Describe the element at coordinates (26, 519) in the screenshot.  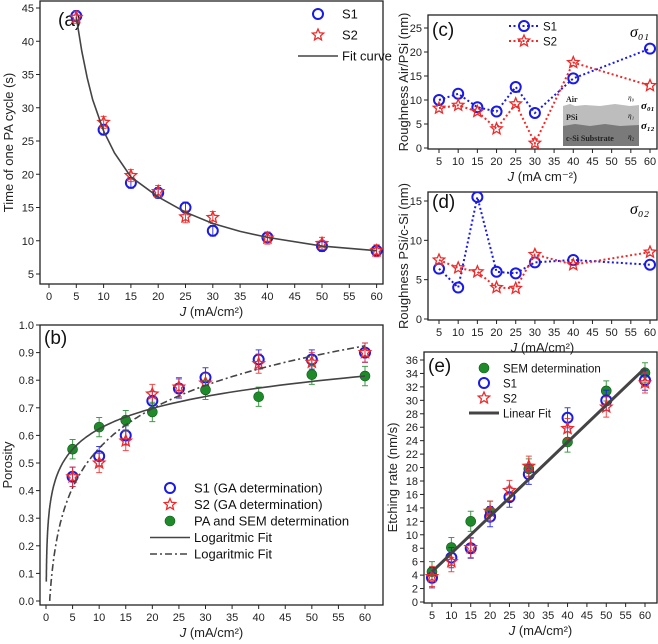
I see `y-tick-label: 0.3` at that location.